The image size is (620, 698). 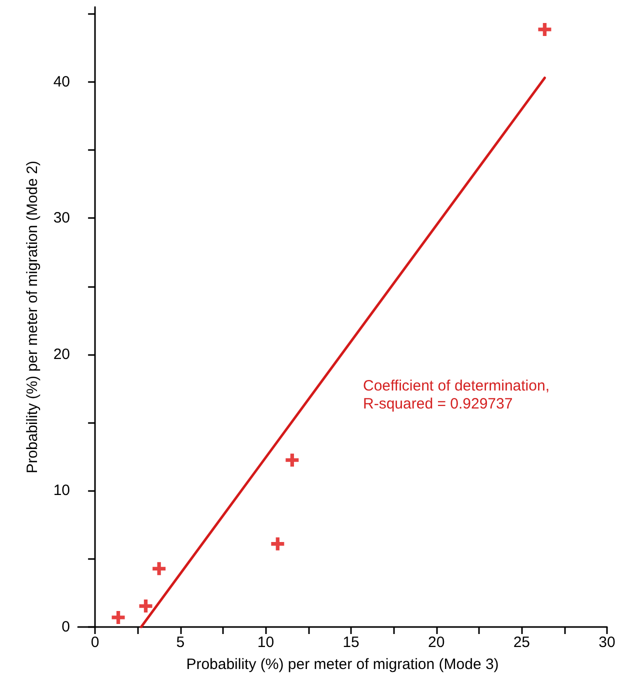 What do you see at coordinates (32, 317) in the screenshot?
I see `y-axis-title: Probability (%) per meter of migration (Mode 2)` at bounding box center [32, 317].